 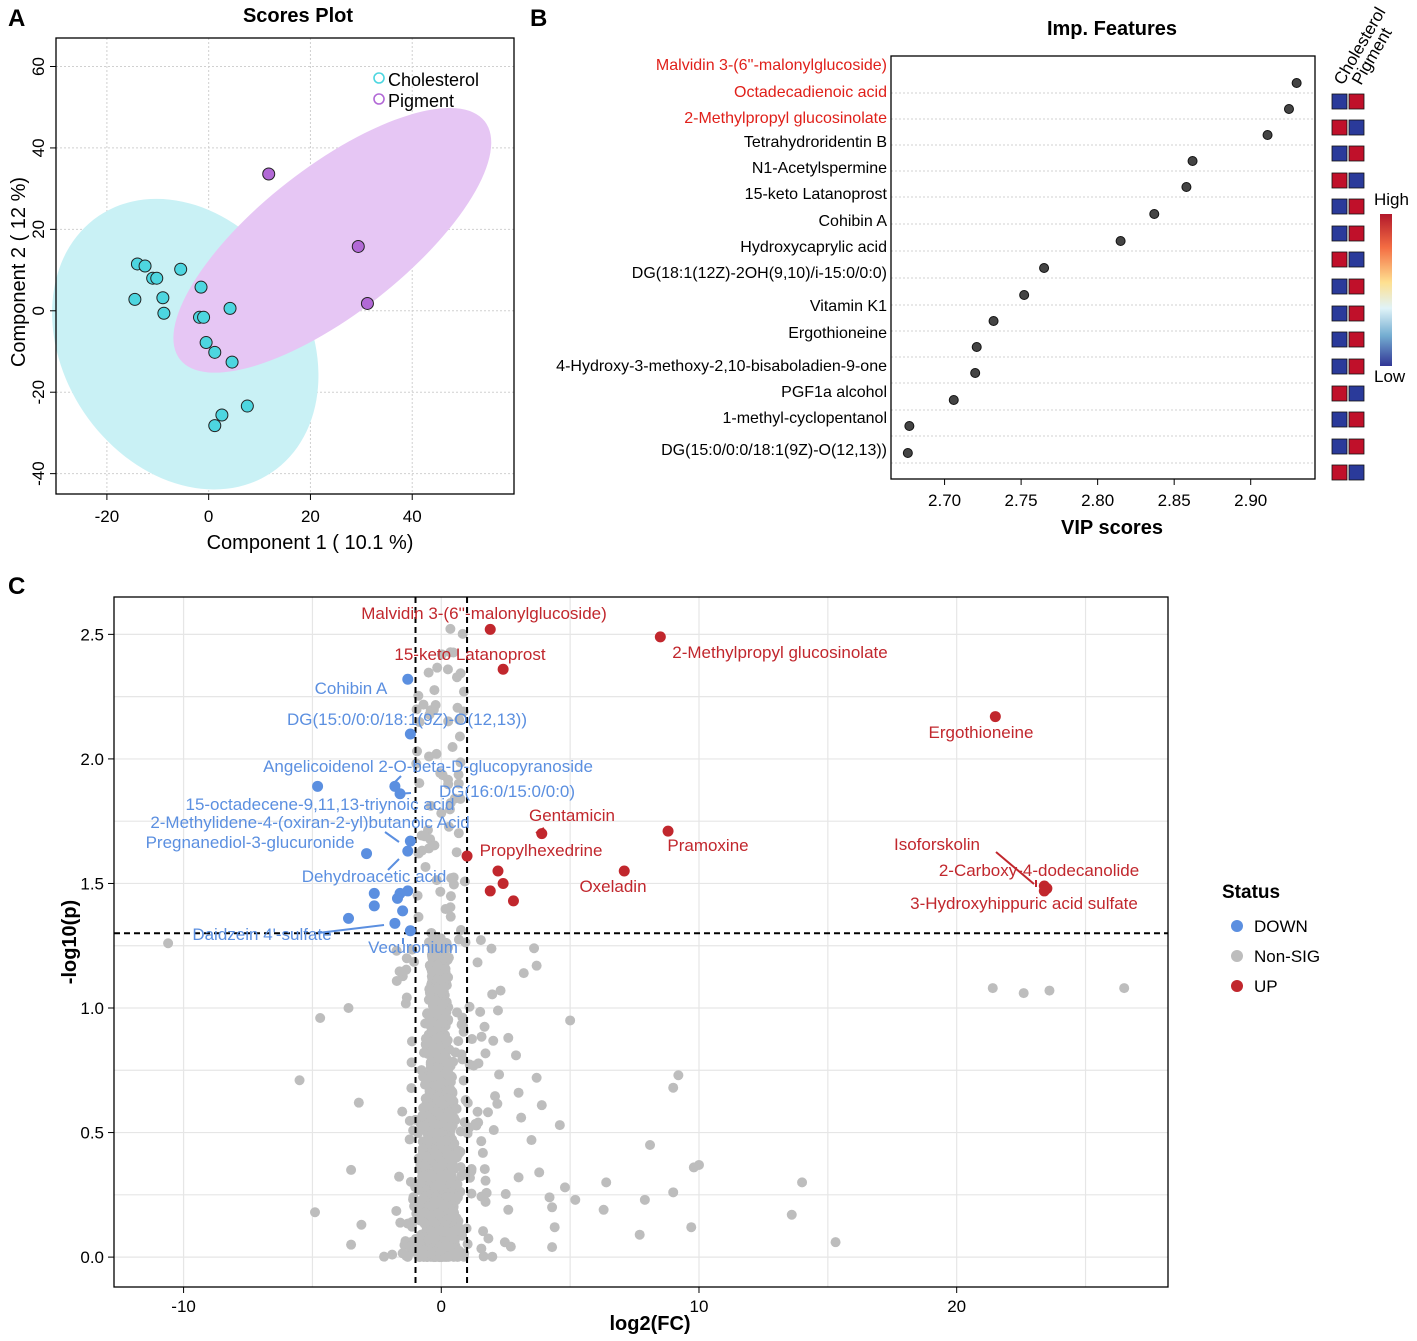 I want to click on down-label: Vecuronium, so click(x=413, y=947).